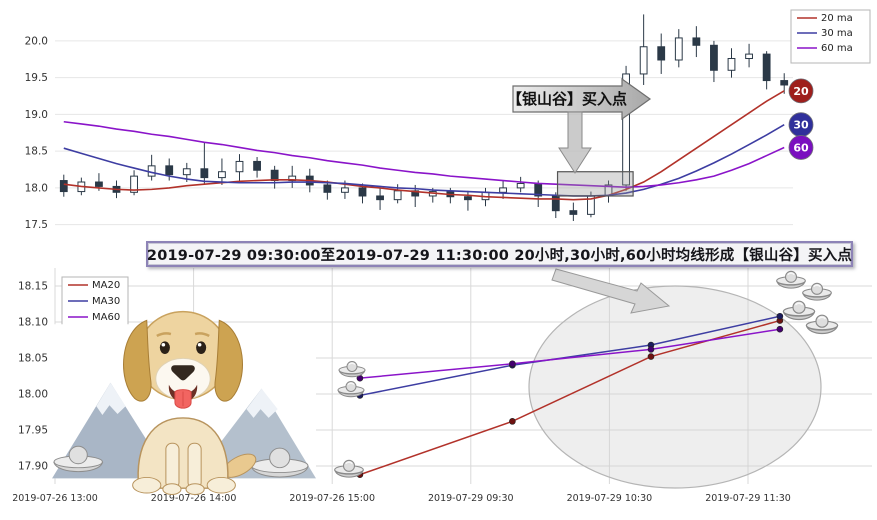 The image size is (877, 520). Describe the element at coordinates (190, 402) in the screenshot. I see `golden-retriever-illustration` at that location.